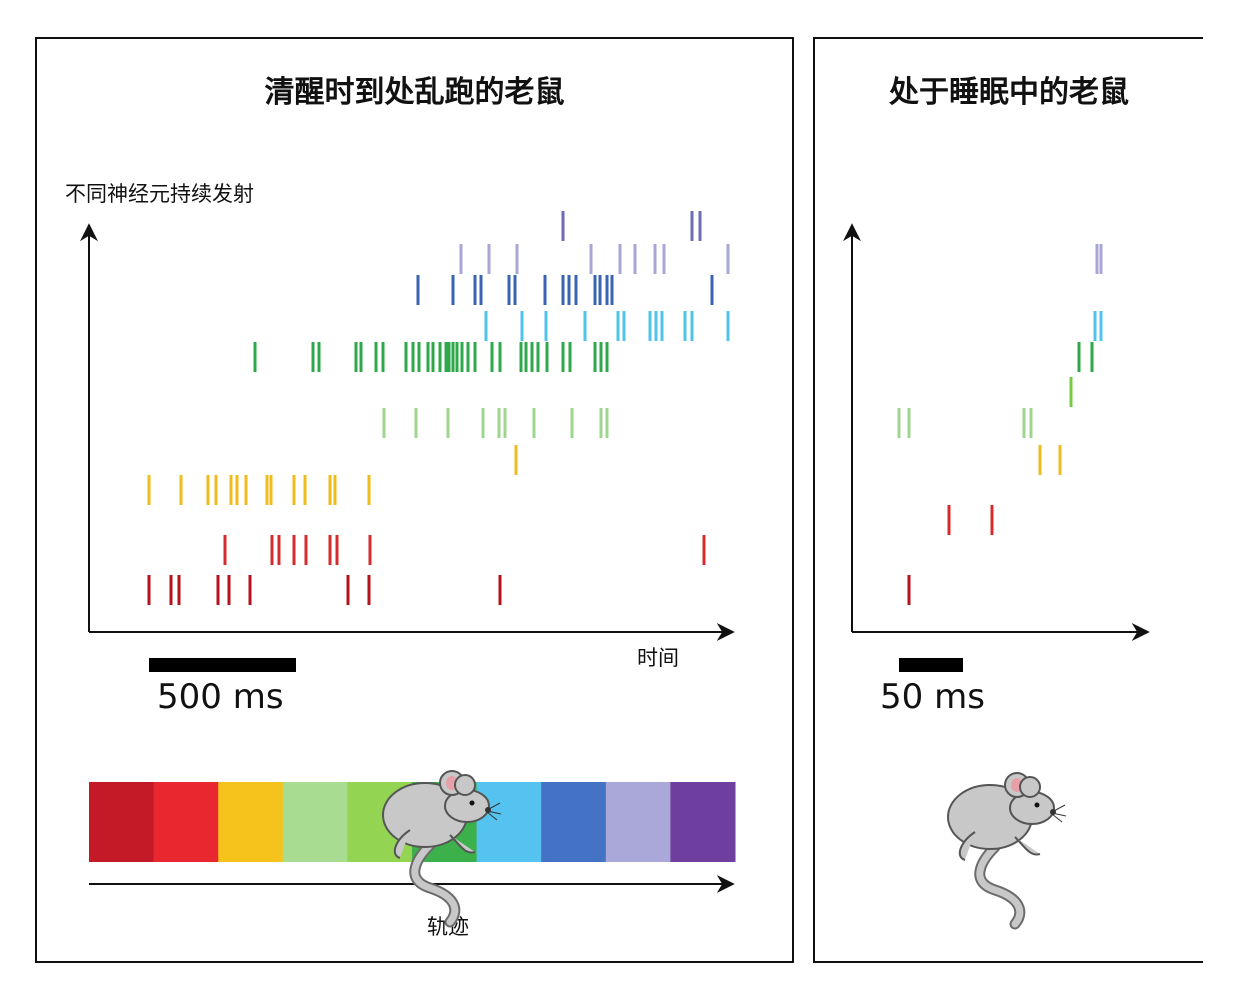 This screenshot has width=1234, height=988. I want to click on scale-bar-50ms, so click(931, 665).